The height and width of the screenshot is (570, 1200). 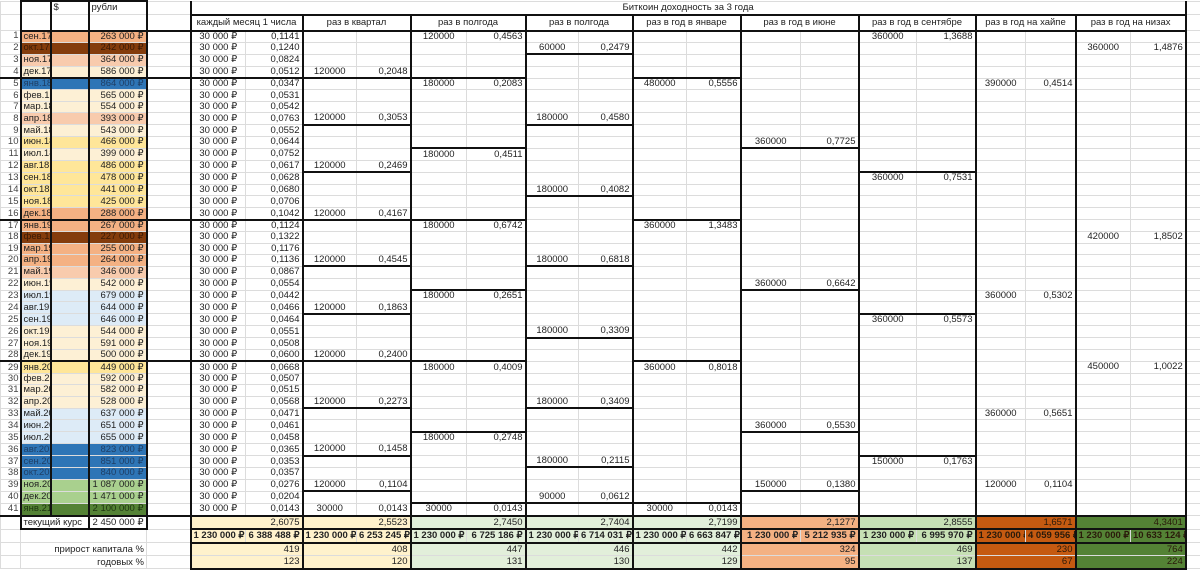 What do you see at coordinates (118, 308) in the screenshot?
I see `rub-price-cell: 644 000 ₽` at bounding box center [118, 308].